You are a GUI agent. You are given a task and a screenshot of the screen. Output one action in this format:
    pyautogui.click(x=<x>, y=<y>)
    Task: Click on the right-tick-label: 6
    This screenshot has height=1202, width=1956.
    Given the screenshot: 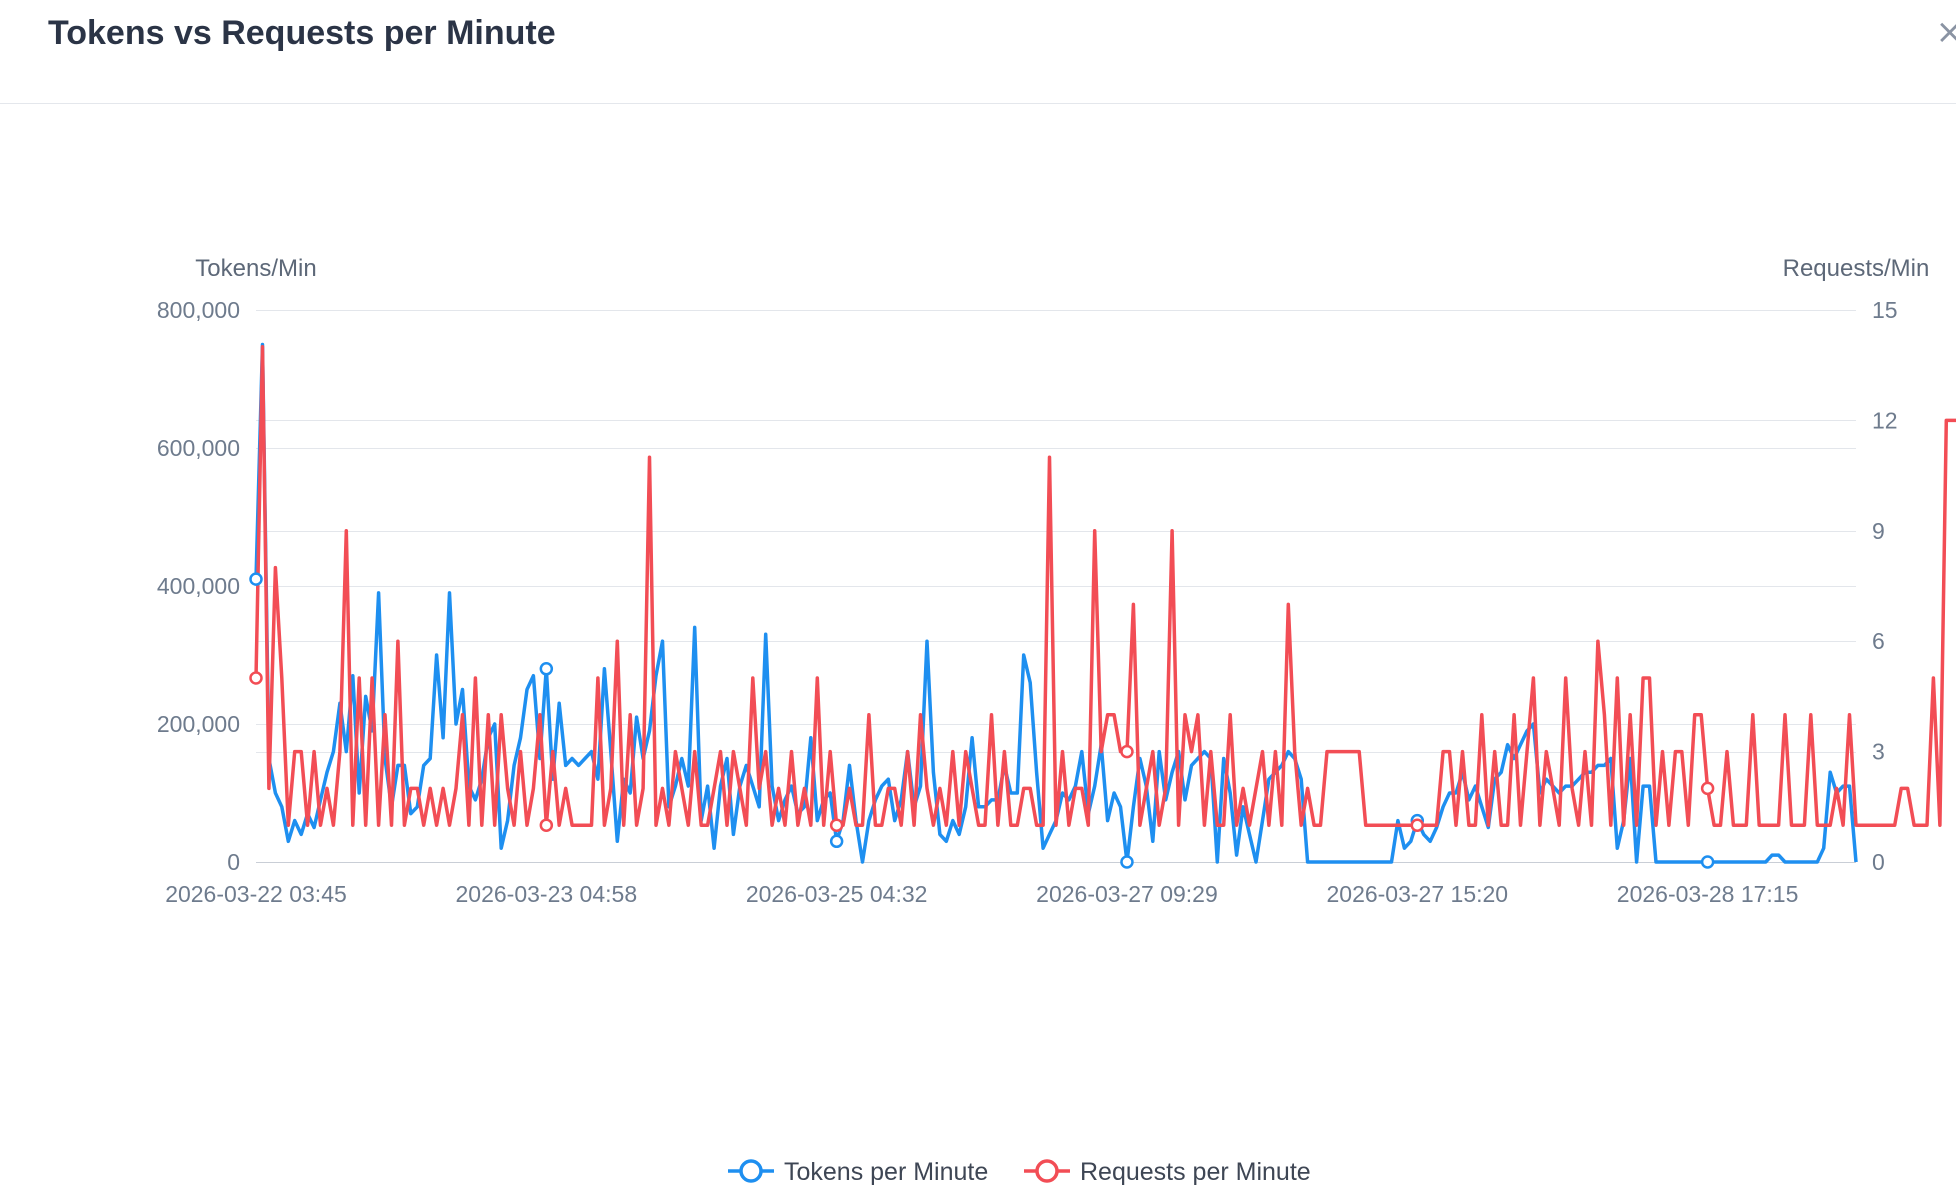 What is the action you would take?
    pyautogui.click(x=1878, y=641)
    